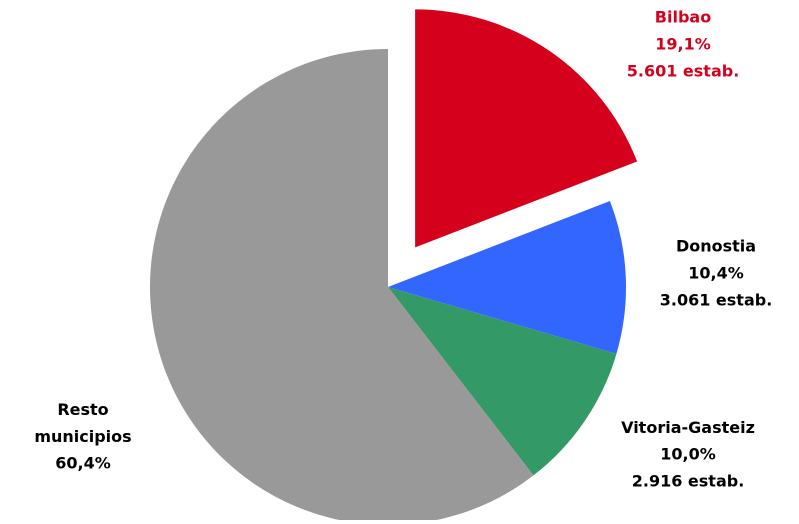  I want to click on slice-label: Vitoria-Gasteiz, so click(688, 427).